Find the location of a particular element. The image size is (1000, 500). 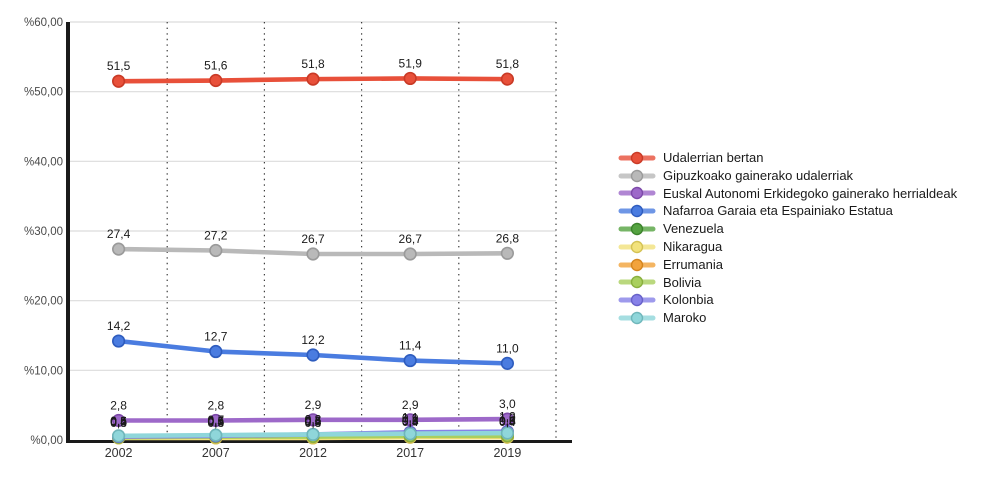

data-point-label: 27,2 is located at coordinates (216, 236).